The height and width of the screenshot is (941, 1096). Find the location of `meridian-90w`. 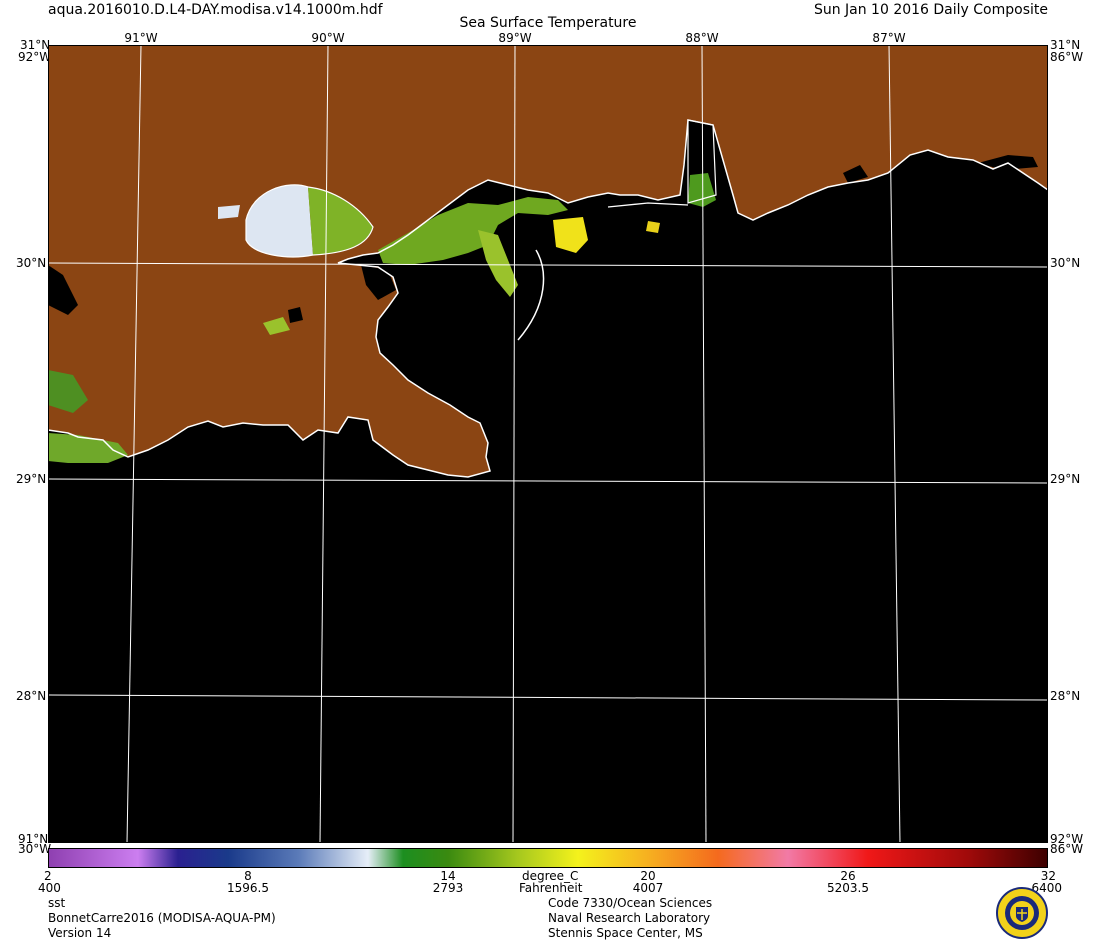

meridian-90w is located at coordinates (324, 444).